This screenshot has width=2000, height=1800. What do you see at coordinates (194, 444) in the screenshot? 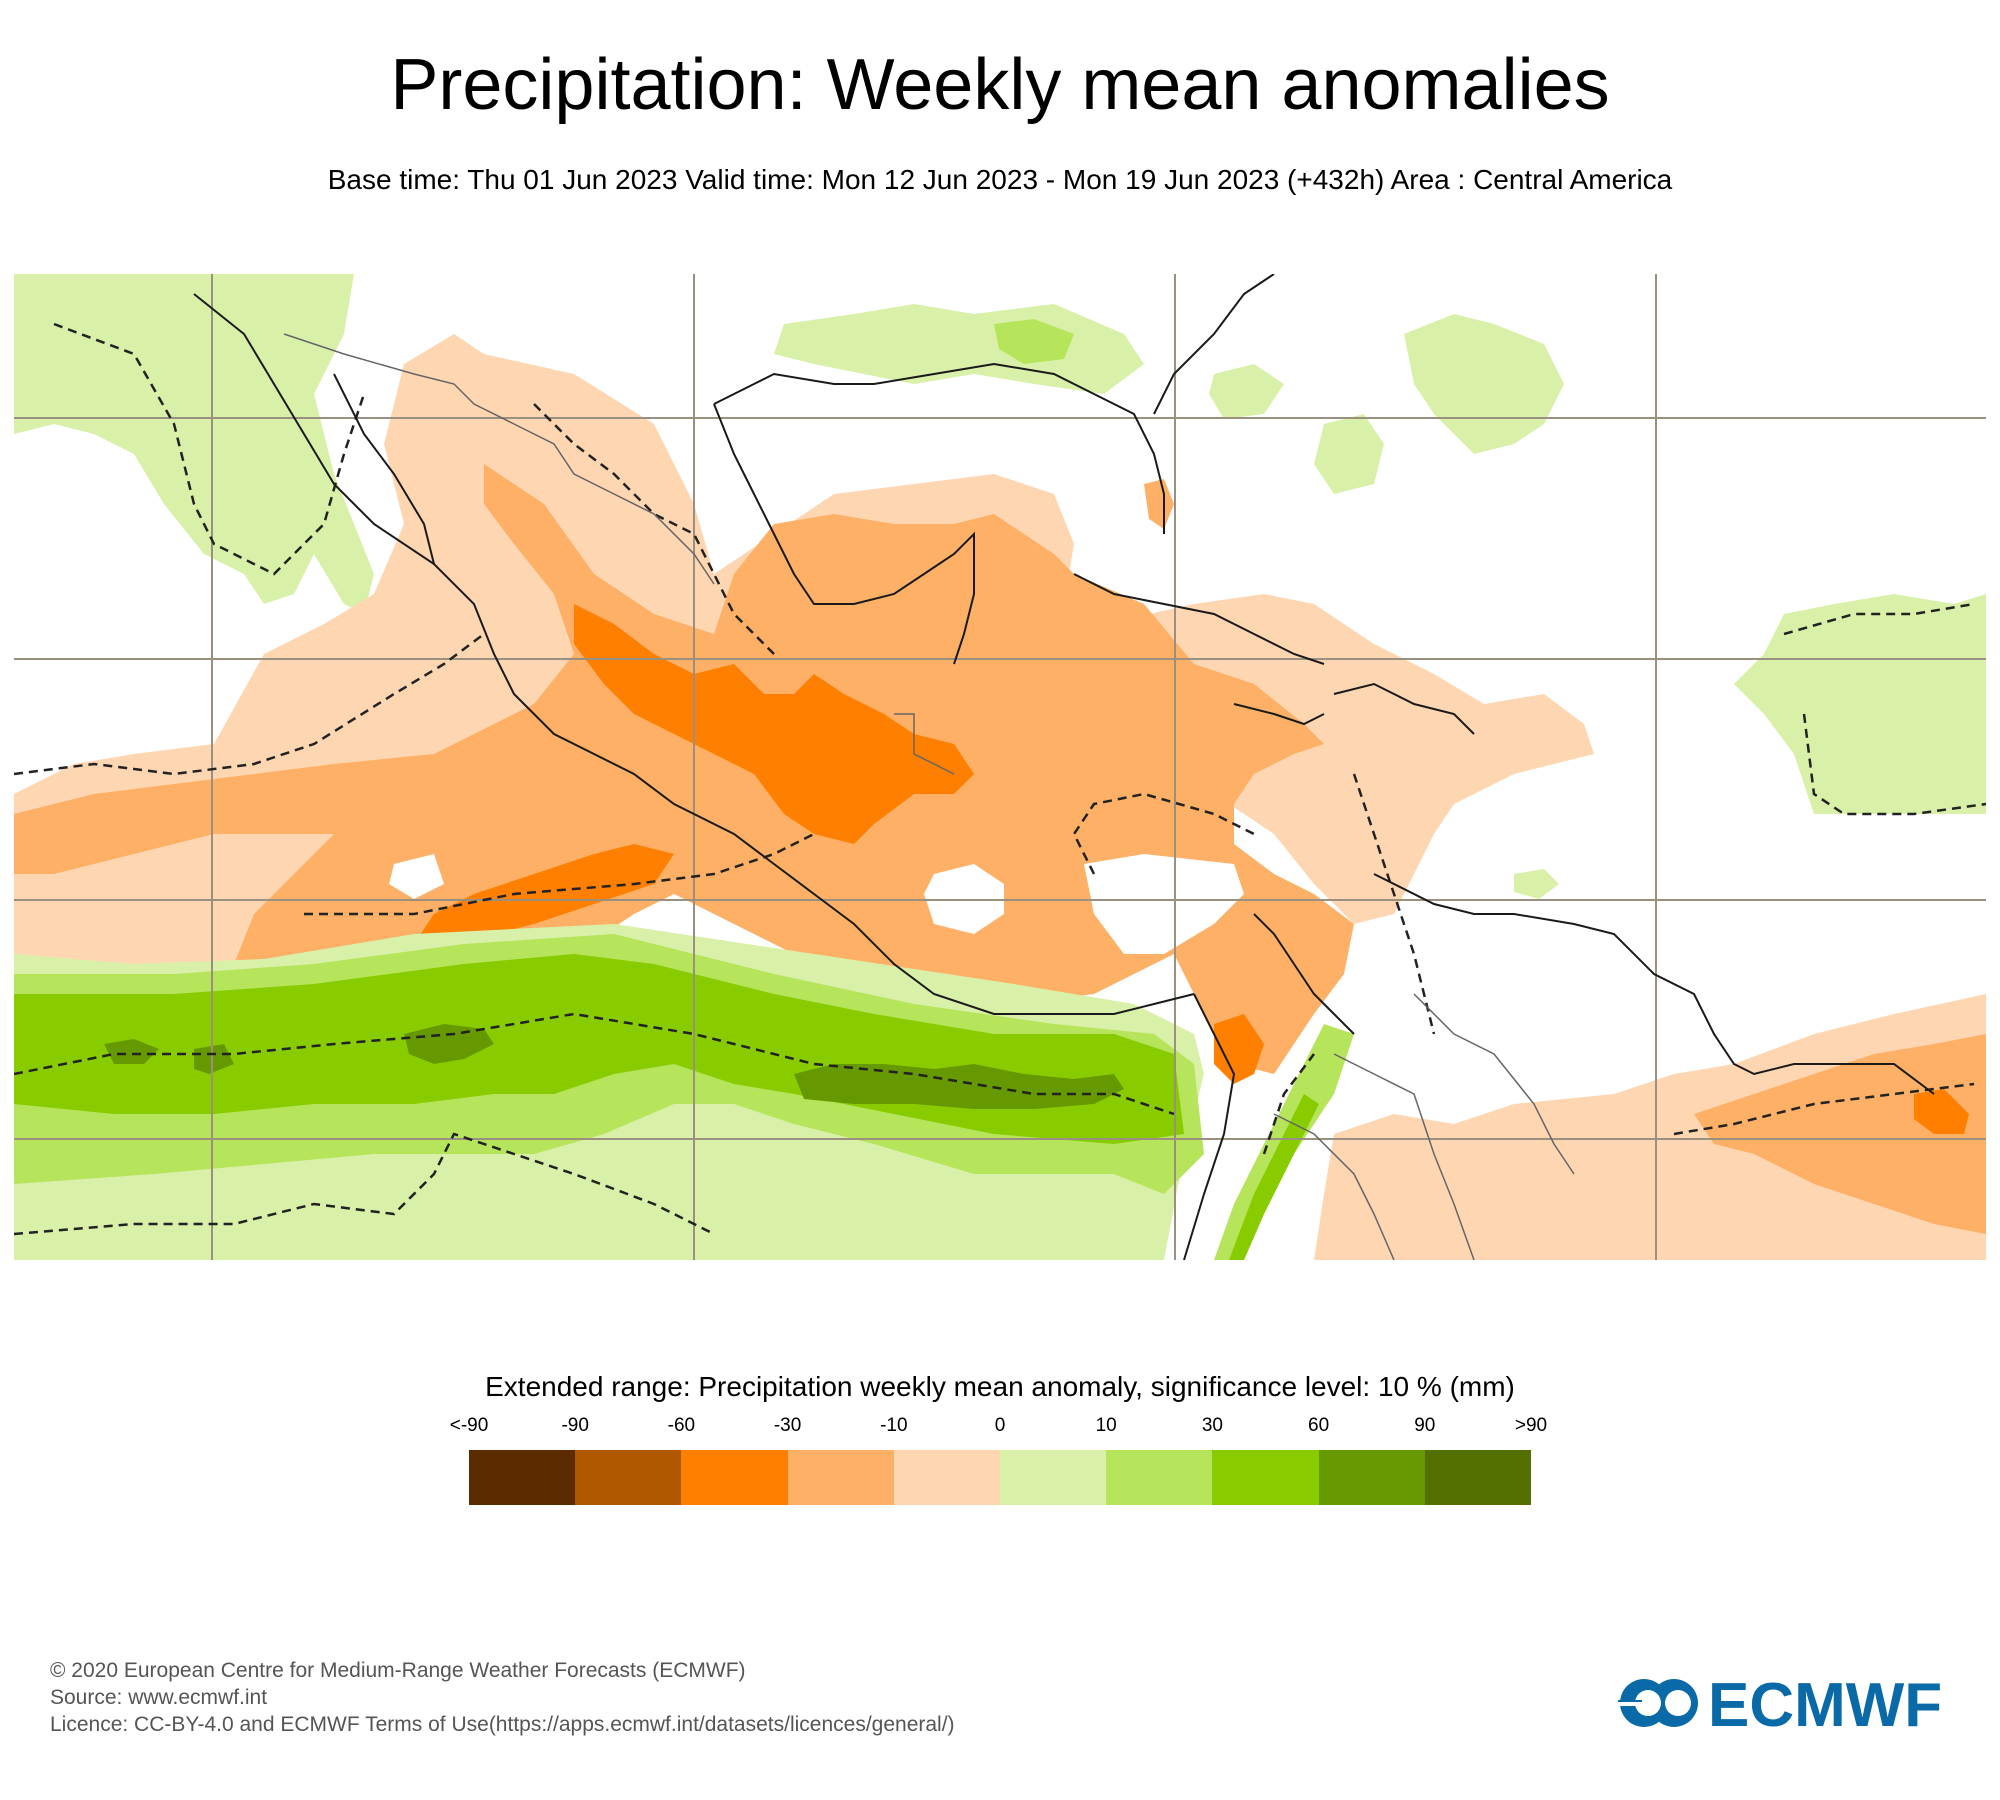
I see `wet-anomaly-nw-pacific` at bounding box center [194, 444].